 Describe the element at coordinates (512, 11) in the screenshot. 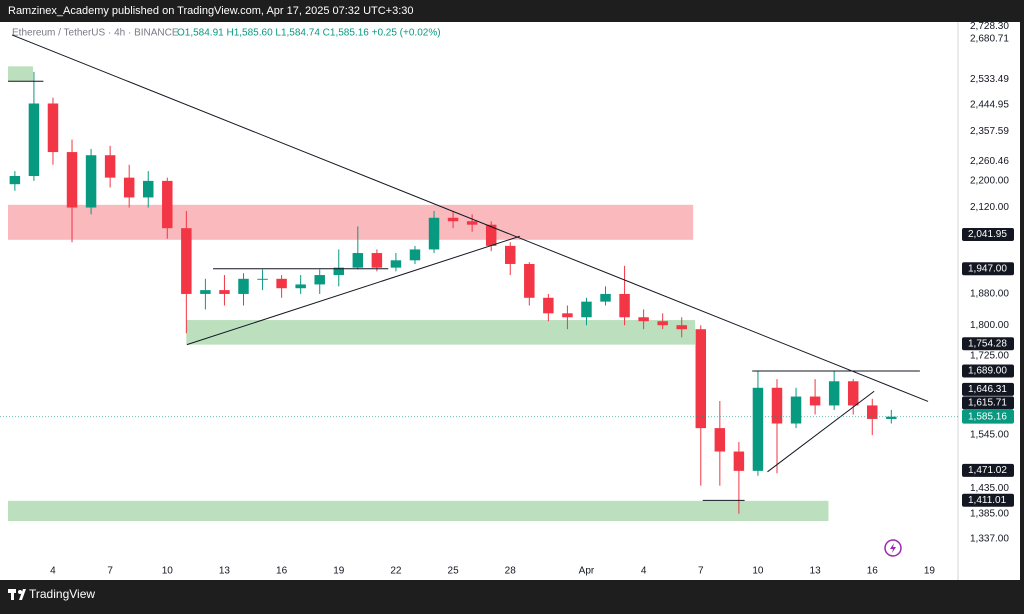

I see `top-bar` at that location.